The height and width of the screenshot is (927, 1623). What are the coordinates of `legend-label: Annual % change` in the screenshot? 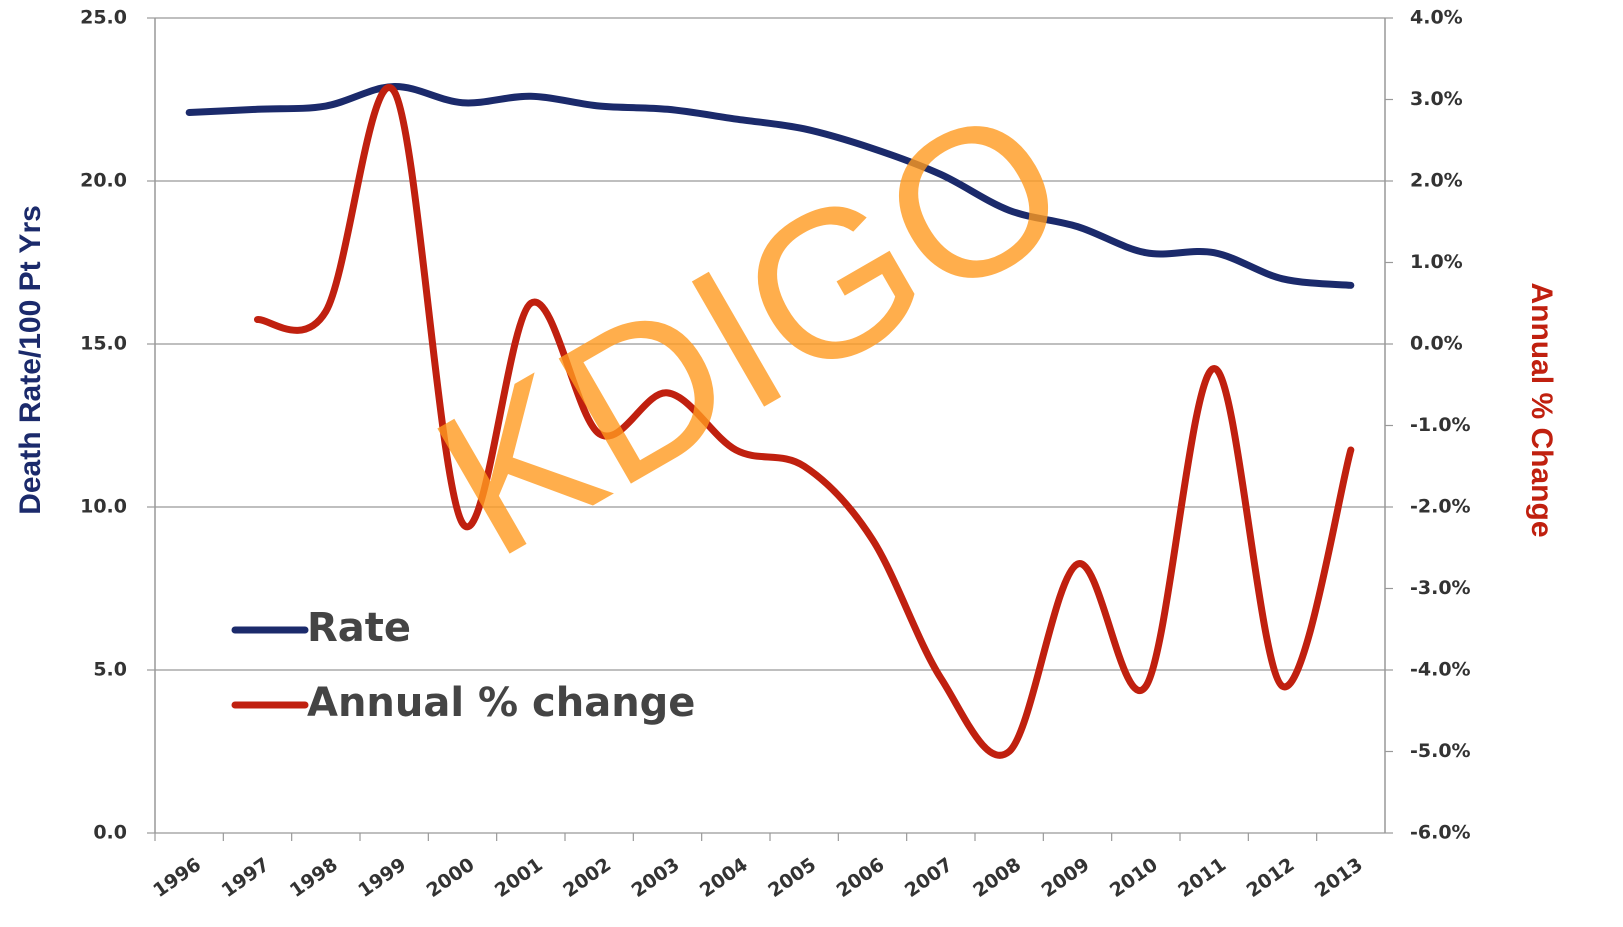 It's located at (501, 703).